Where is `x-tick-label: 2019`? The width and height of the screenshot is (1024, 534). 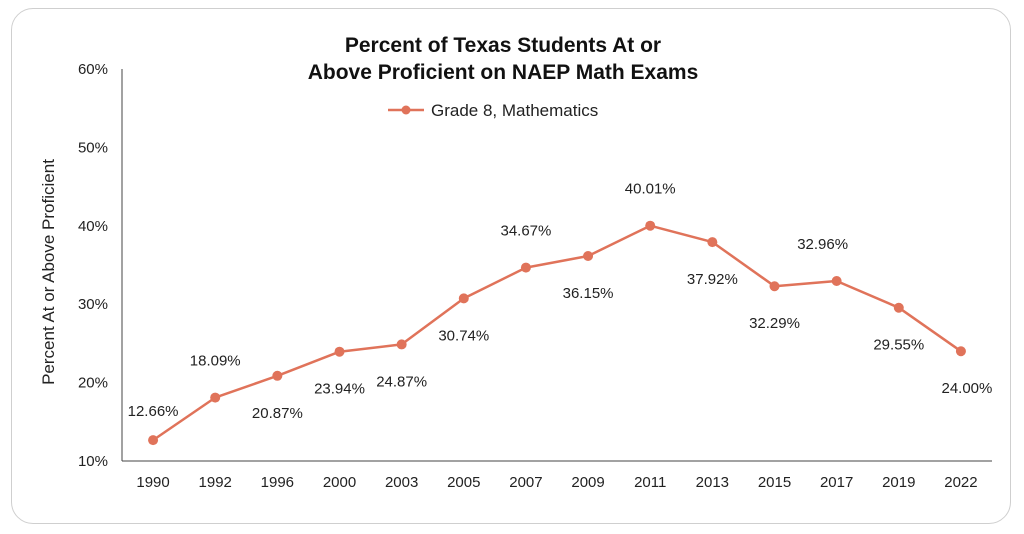 x-tick-label: 2019 is located at coordinates (898, 482).